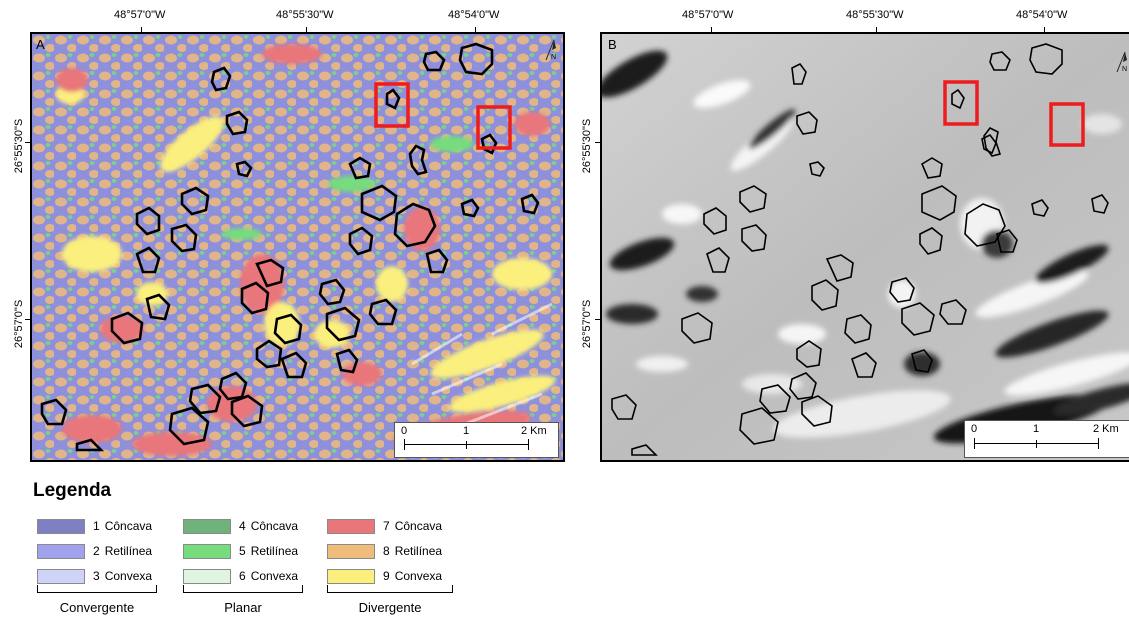  I want to click on legend-label-7: Côncava, so click(418, 526).